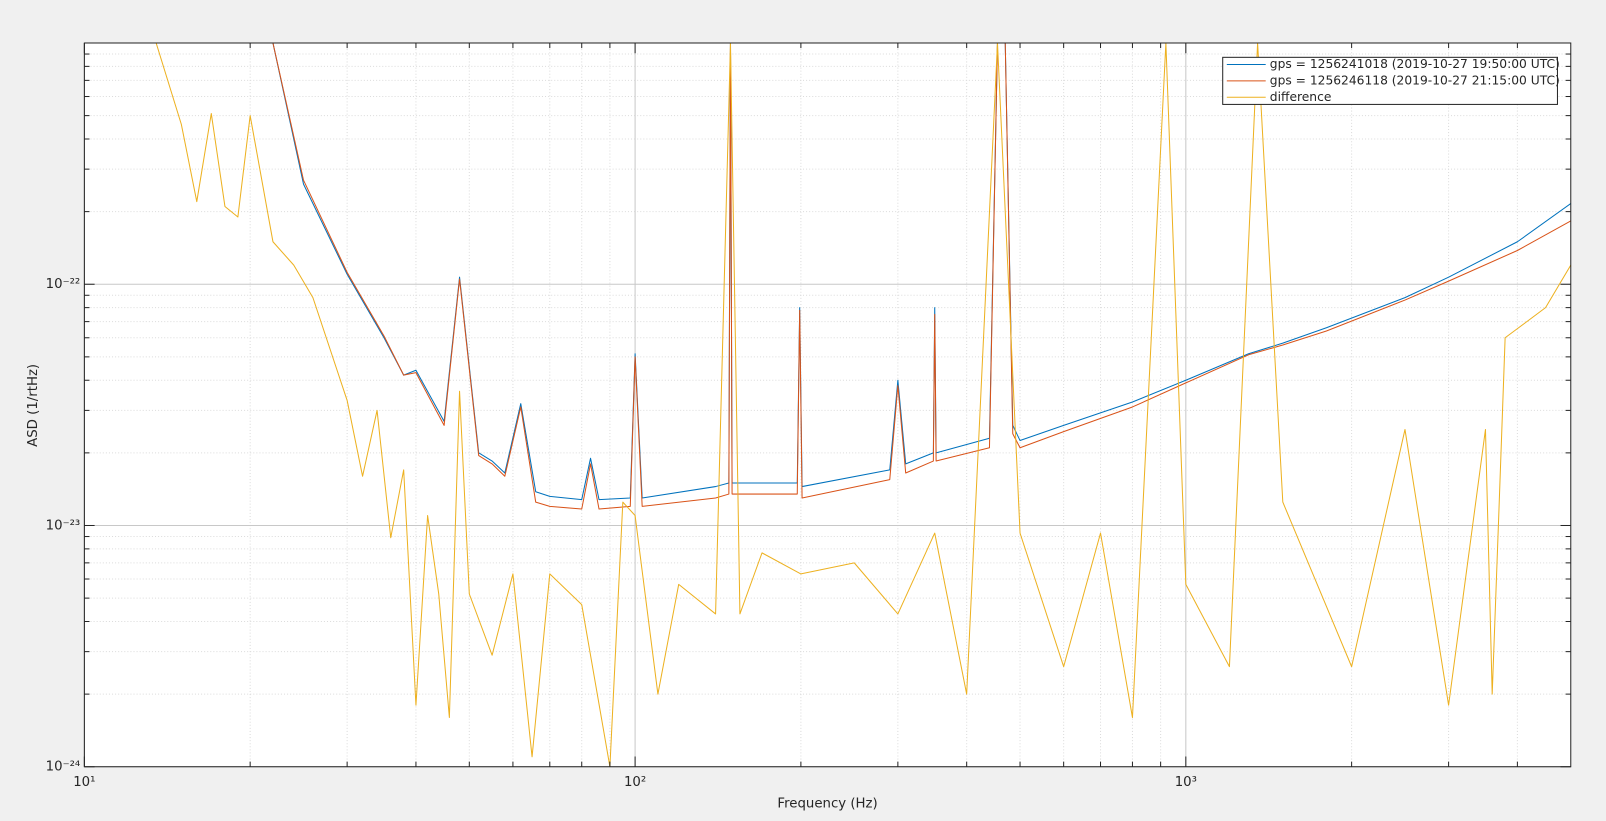 The height and width of the screenshot is (821, 1606). What do you see at coordinates (63, 767) in the screenshot?
I see `y-tick-label: 10⁻²⁴` at bounding box center [63, 767].